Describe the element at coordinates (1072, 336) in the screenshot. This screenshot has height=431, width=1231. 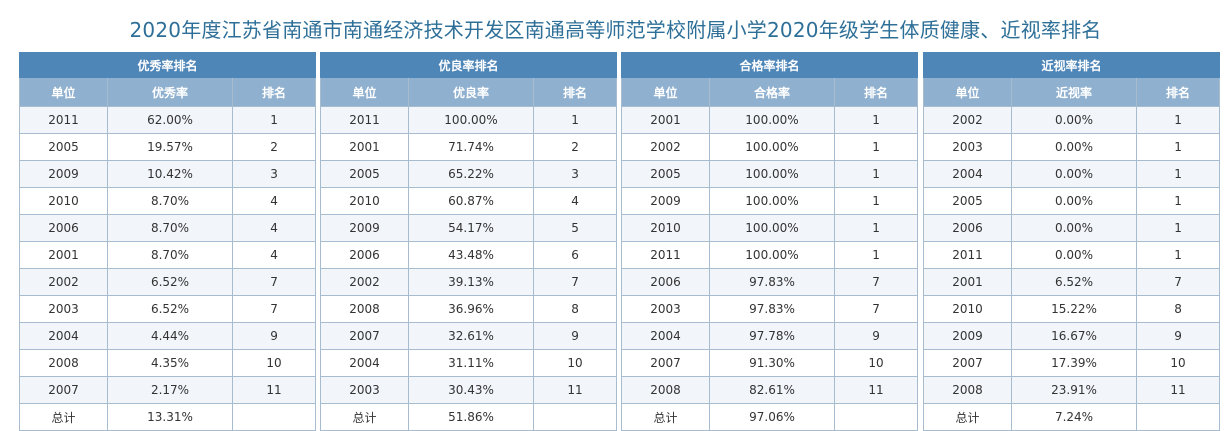
I see `table-row: 2009 16.67% 9` at that location.